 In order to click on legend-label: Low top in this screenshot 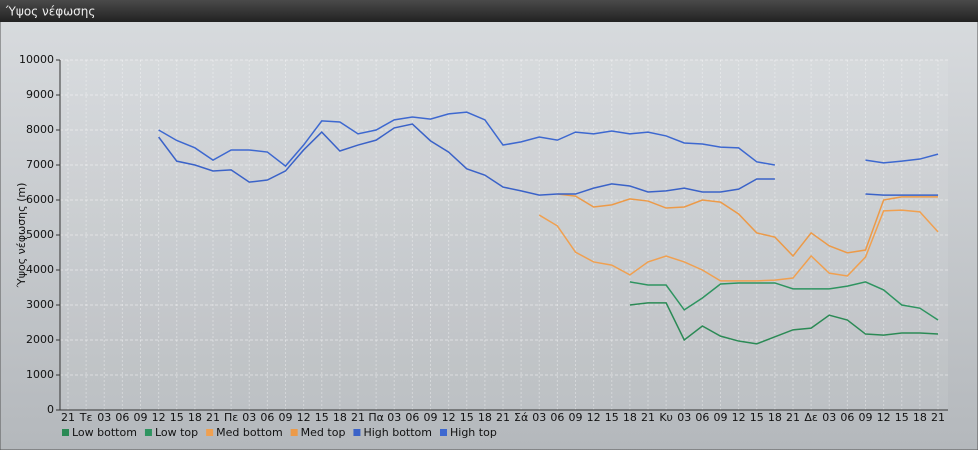, I will do `click(176, 432)`.